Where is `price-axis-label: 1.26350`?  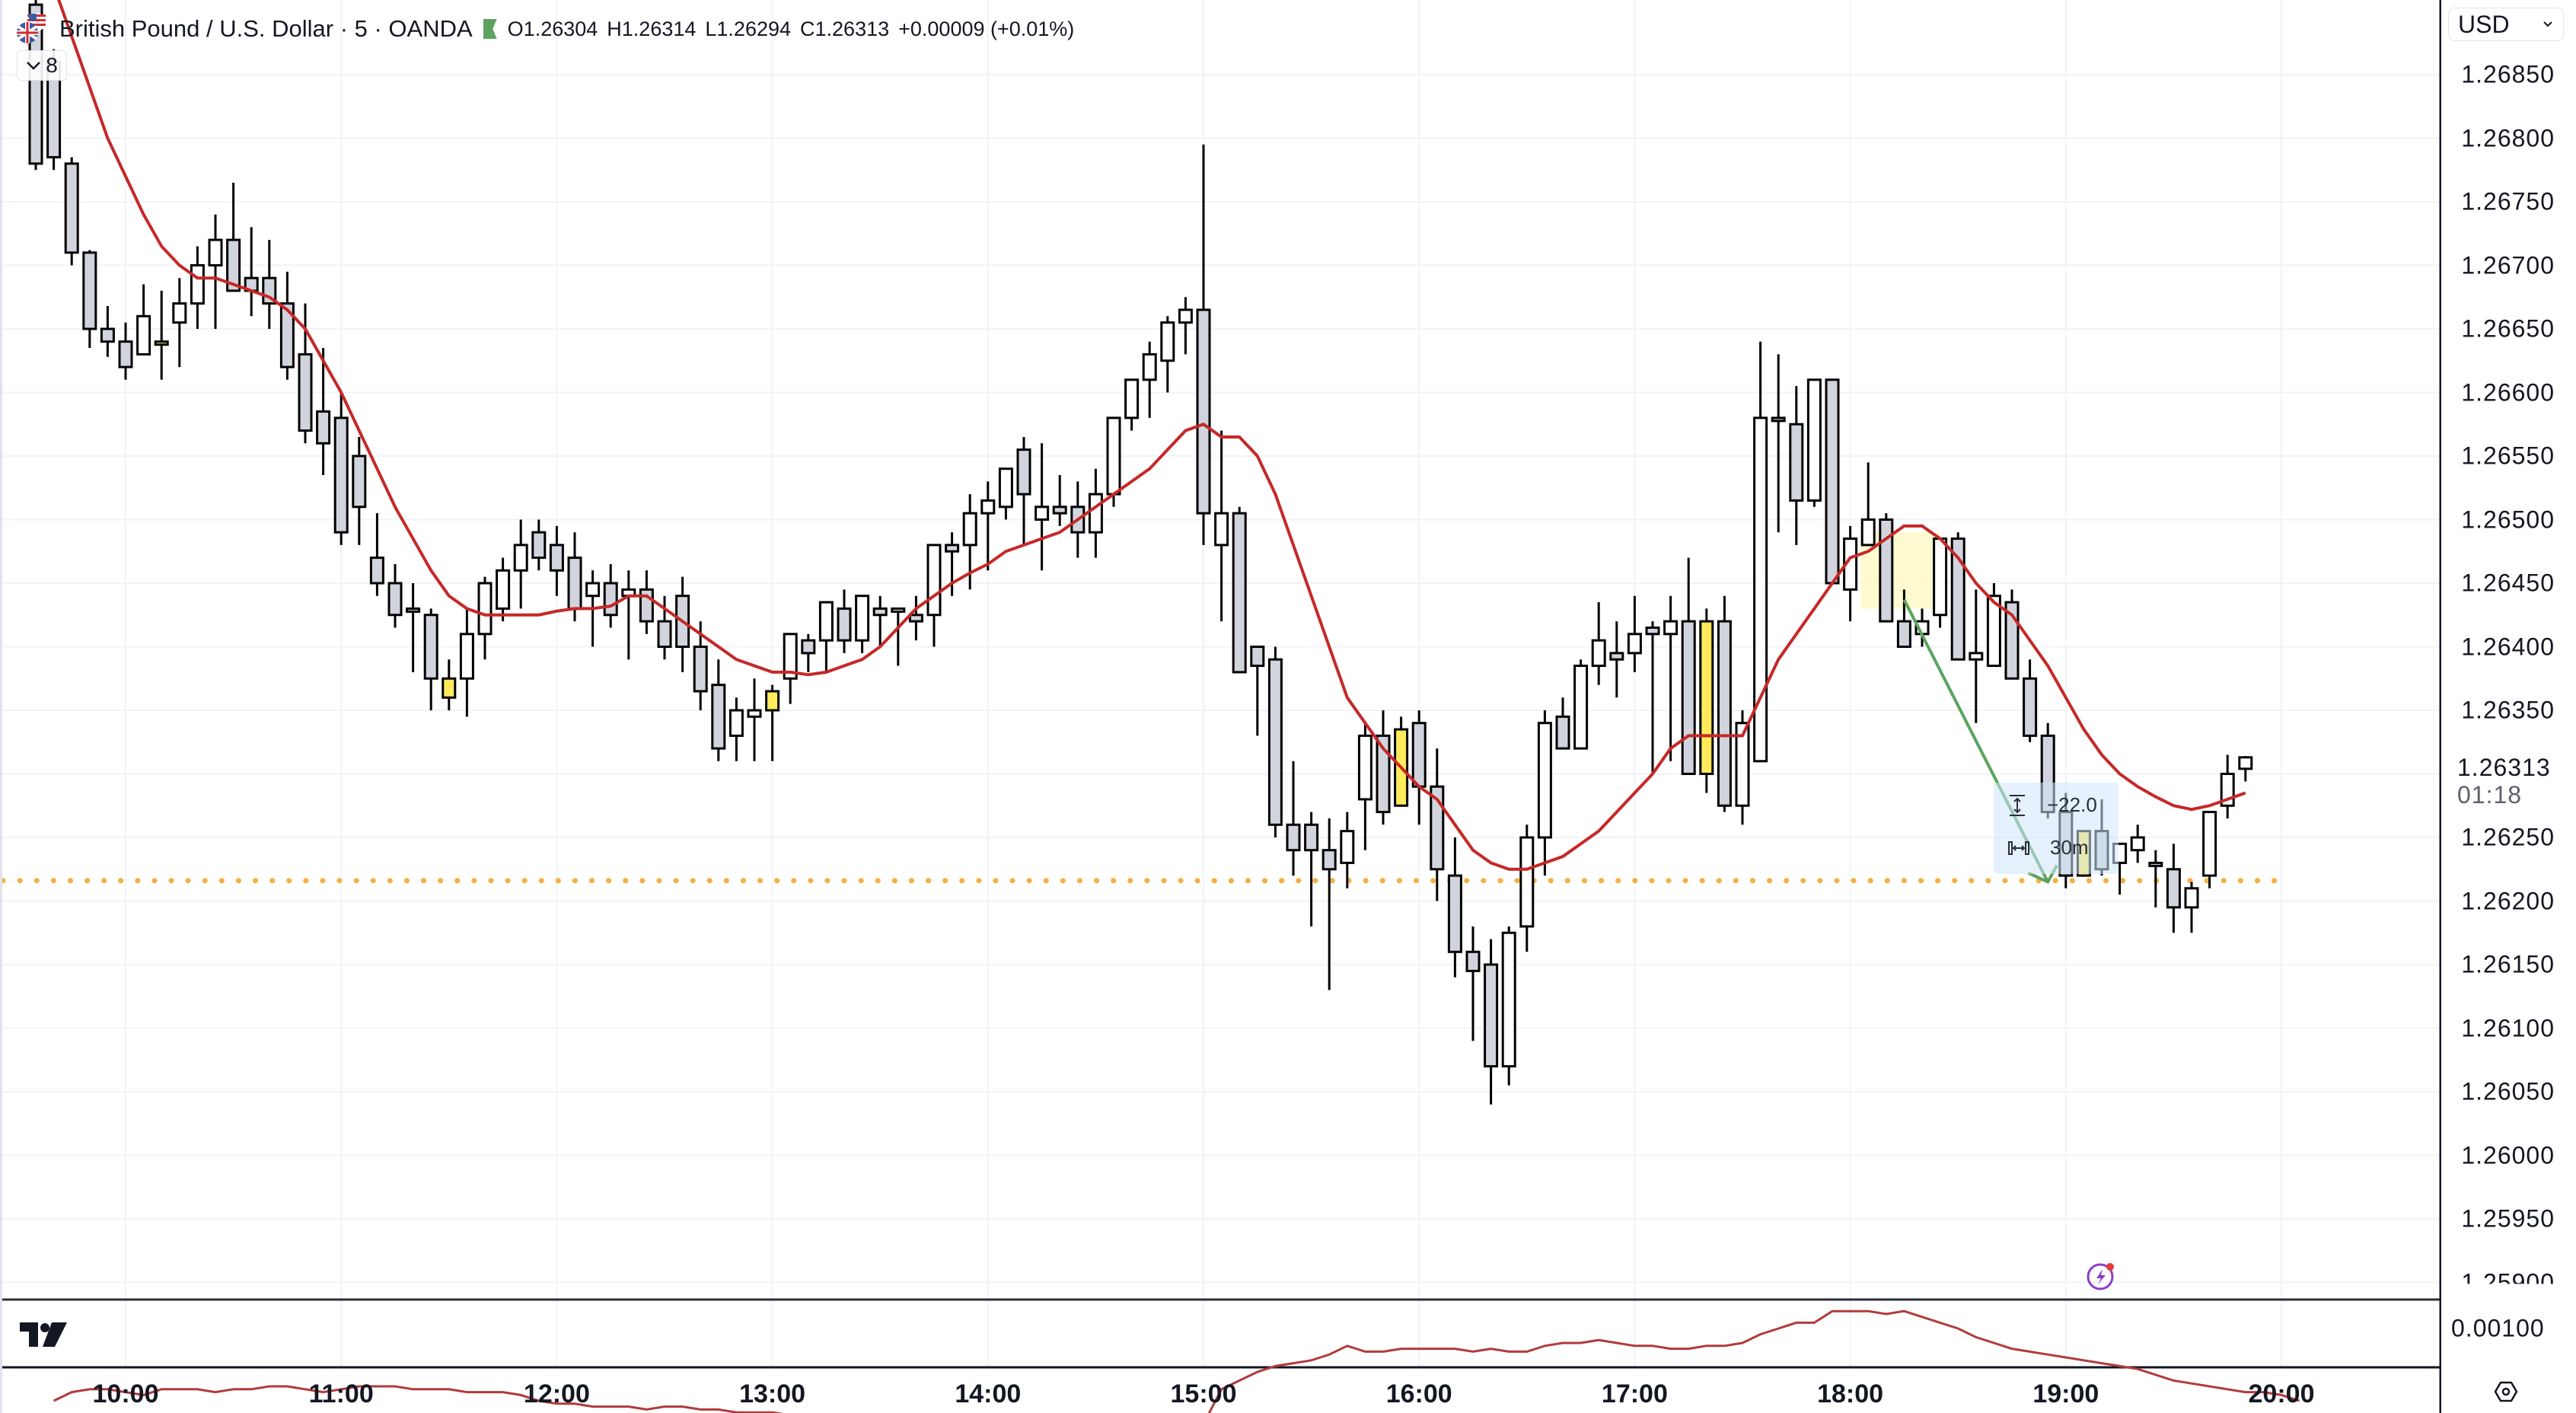 price-axis-label: 1.26350 is located at coordinates (2508, 710).